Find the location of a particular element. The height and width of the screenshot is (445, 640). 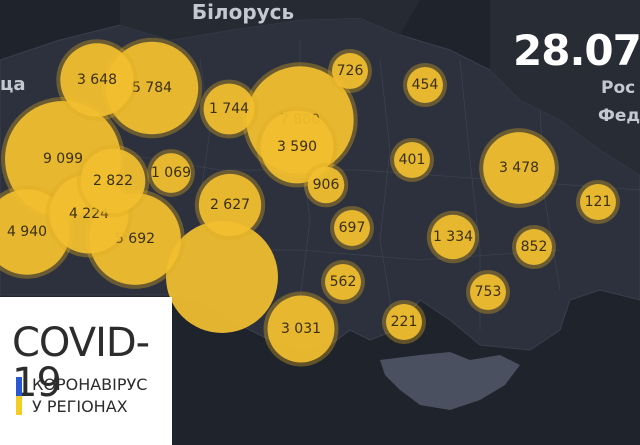

country-label-russia-1: Рос is located at coordinates (618, 88).